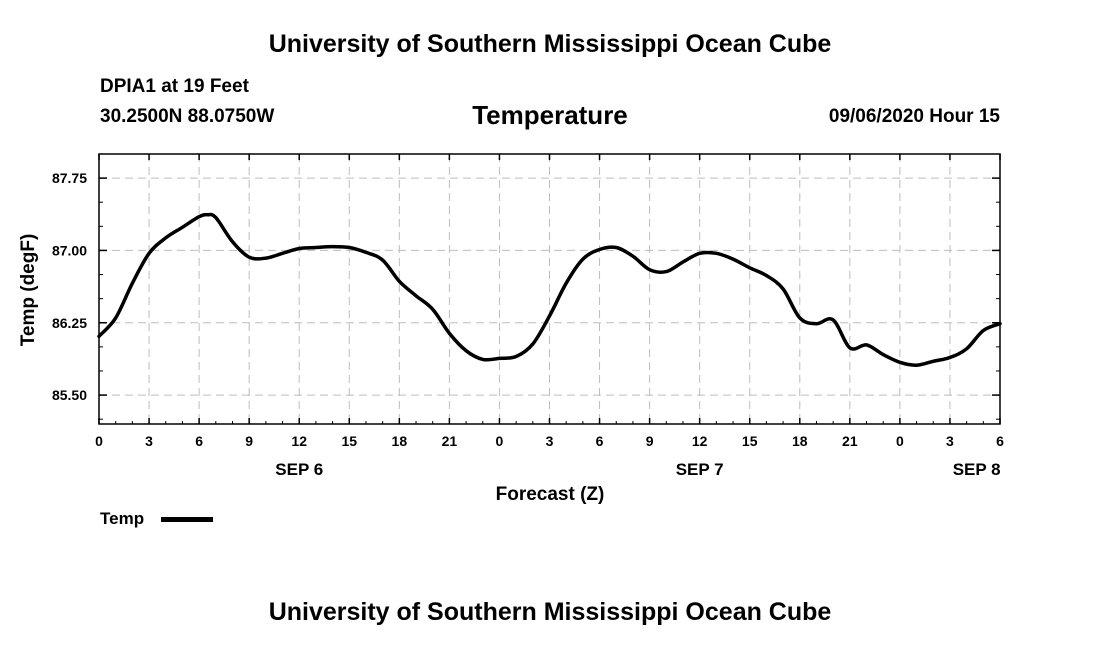  What do you see at coordinates (69, 250) in the screenshot?
I see `y-tick-label: 87.00` at bounding box center [69, 250].